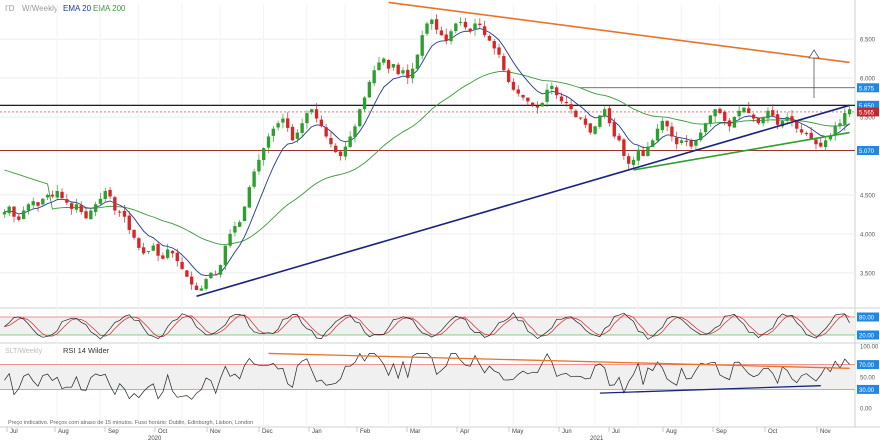 The image size is (880, 447). Describe the element at coordinates (464, 432) in the screenshot. I see `x-tick-label: Apr` at that location.